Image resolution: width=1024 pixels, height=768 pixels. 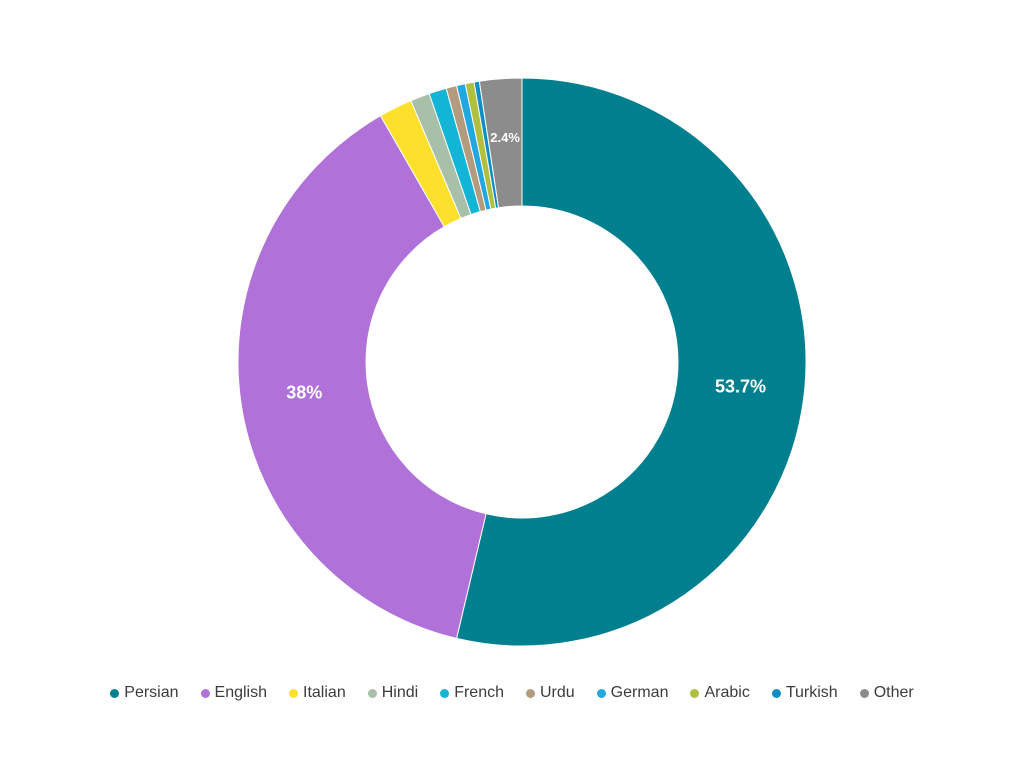 I want to click on legend-item-english: English, so click(x=234, y=693).